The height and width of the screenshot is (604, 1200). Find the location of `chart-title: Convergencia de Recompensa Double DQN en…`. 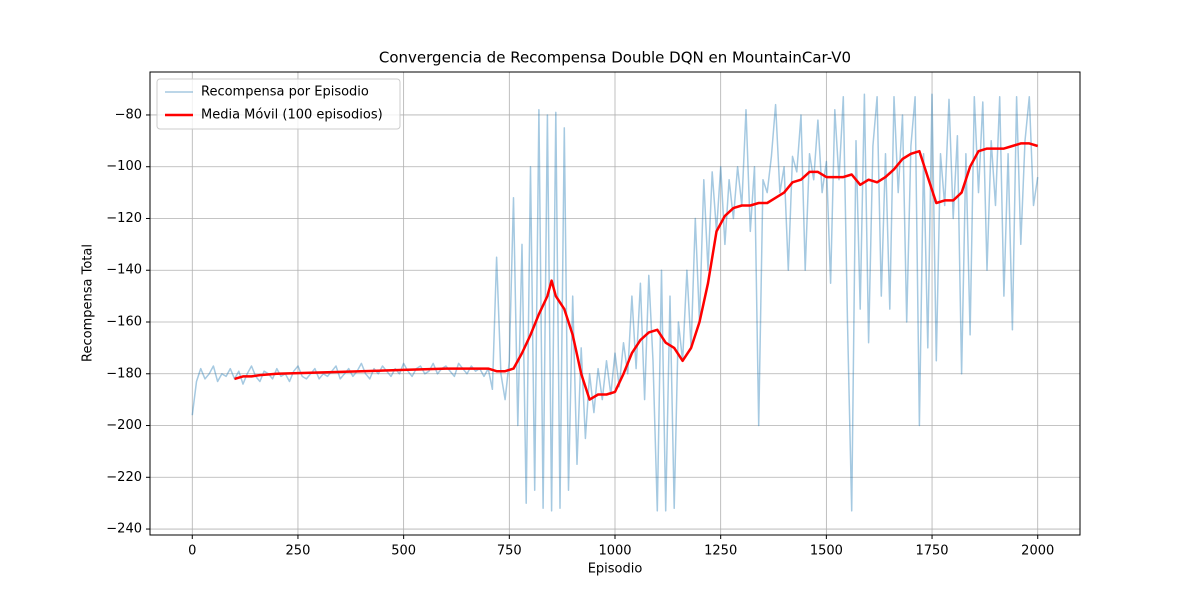

chart-title: Convergencia de Recompensa Double DQN en… is located at coordinates (615, 58).